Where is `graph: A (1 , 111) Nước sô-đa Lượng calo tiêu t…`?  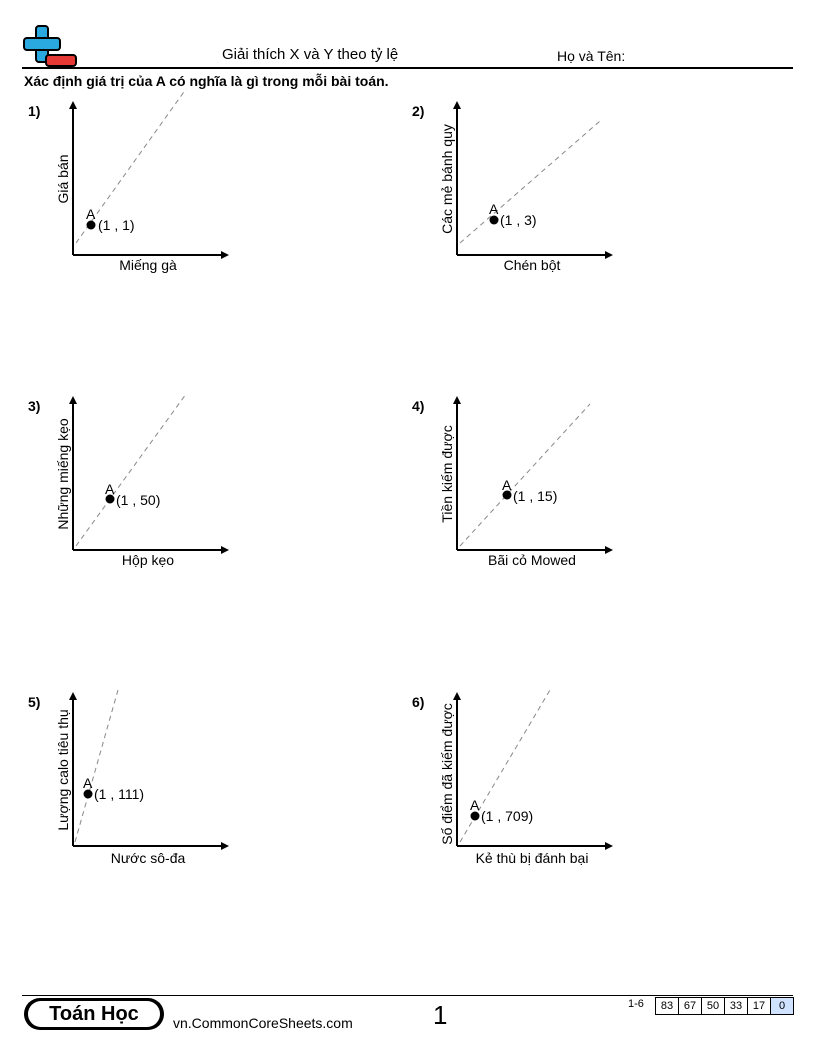
graph: A (1 , 111) Nước sô-đa Lượng calo tiêu t… is located at coordinates (142, 777).